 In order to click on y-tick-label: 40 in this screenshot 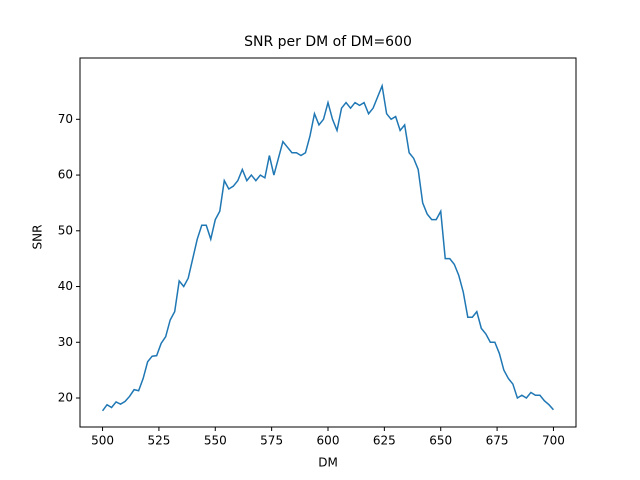, I will do `click(65, 286)`.